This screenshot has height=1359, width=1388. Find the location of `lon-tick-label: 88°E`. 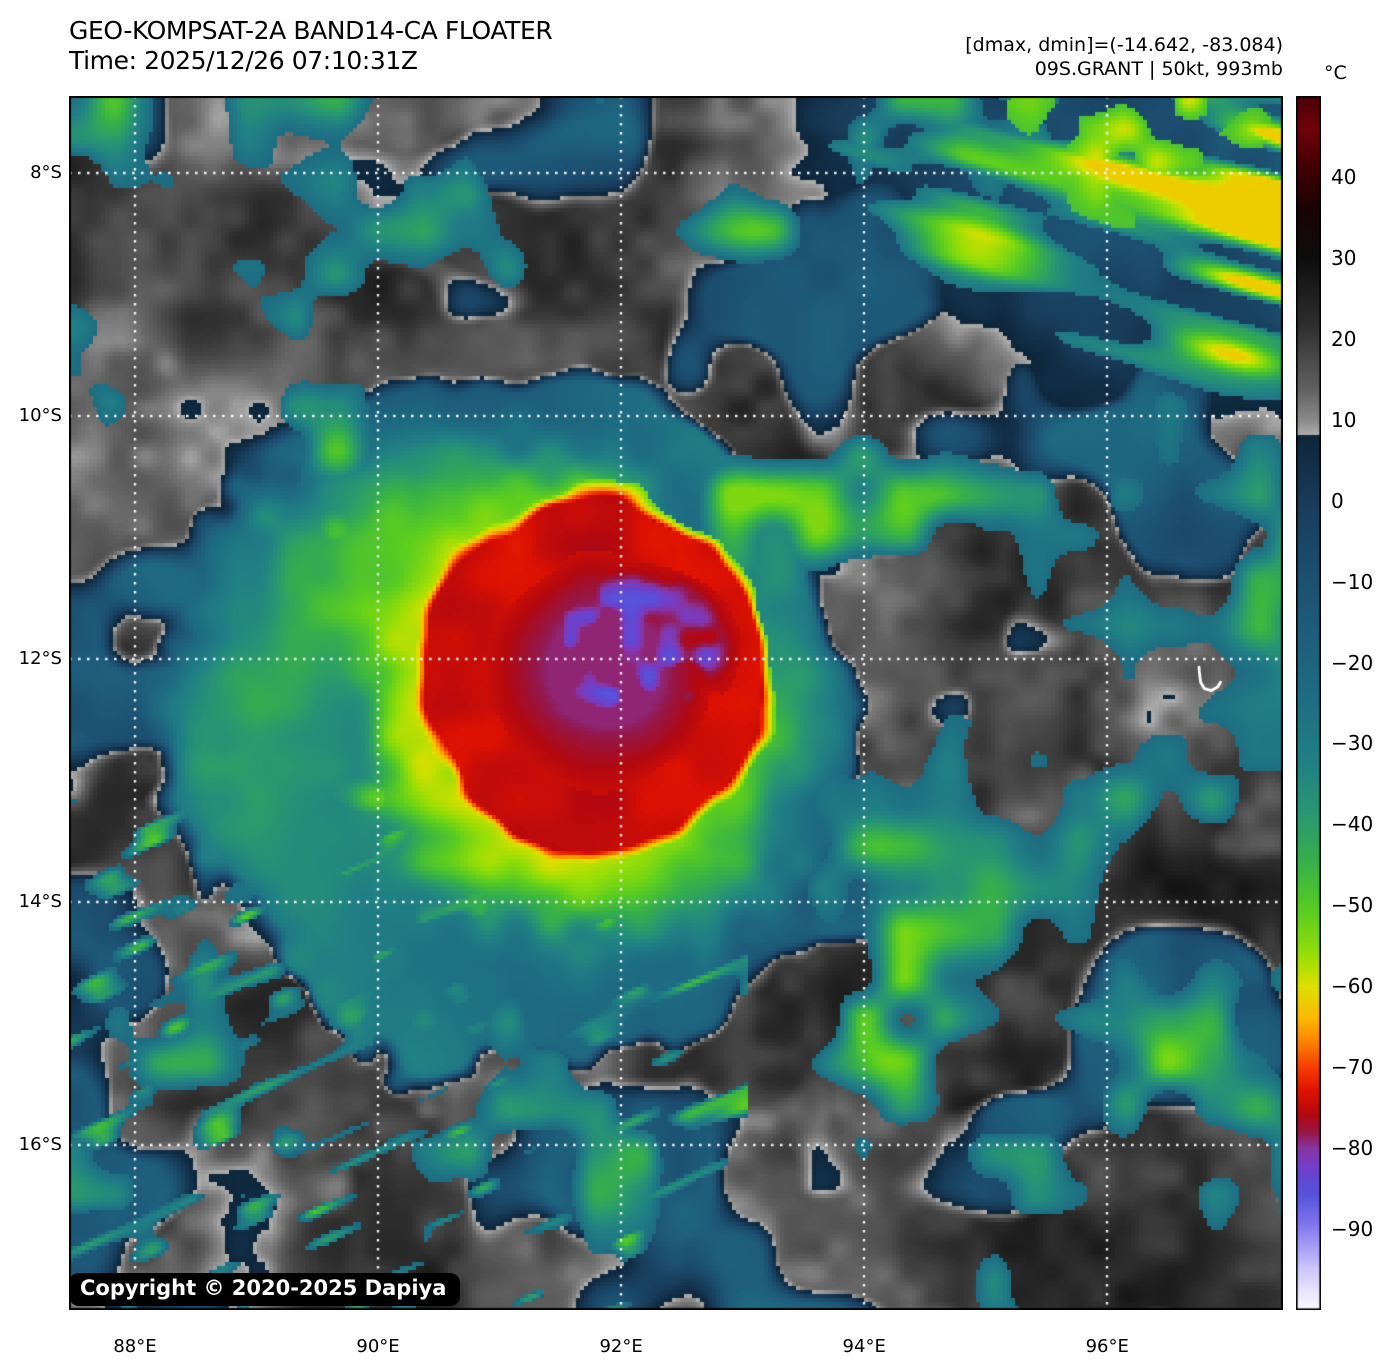

lon-tick-label: 88°E is located at coordinates (135, 1346).